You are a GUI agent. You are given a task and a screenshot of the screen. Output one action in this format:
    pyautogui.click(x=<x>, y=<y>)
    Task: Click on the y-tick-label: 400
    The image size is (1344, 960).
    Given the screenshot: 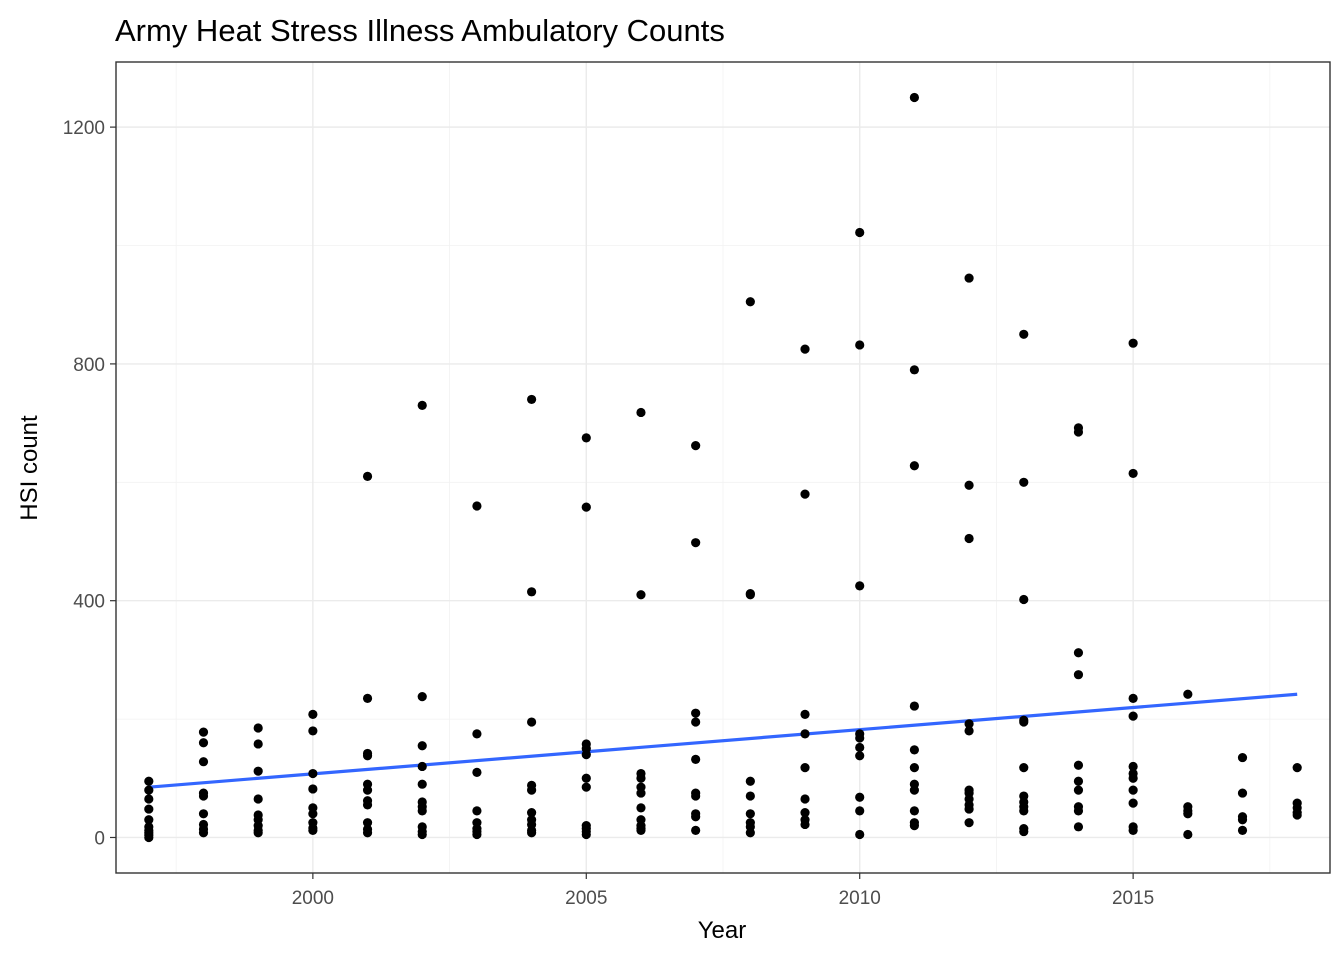 What is the action you would take?
    pyautogui.click(x=89, y=602)
    